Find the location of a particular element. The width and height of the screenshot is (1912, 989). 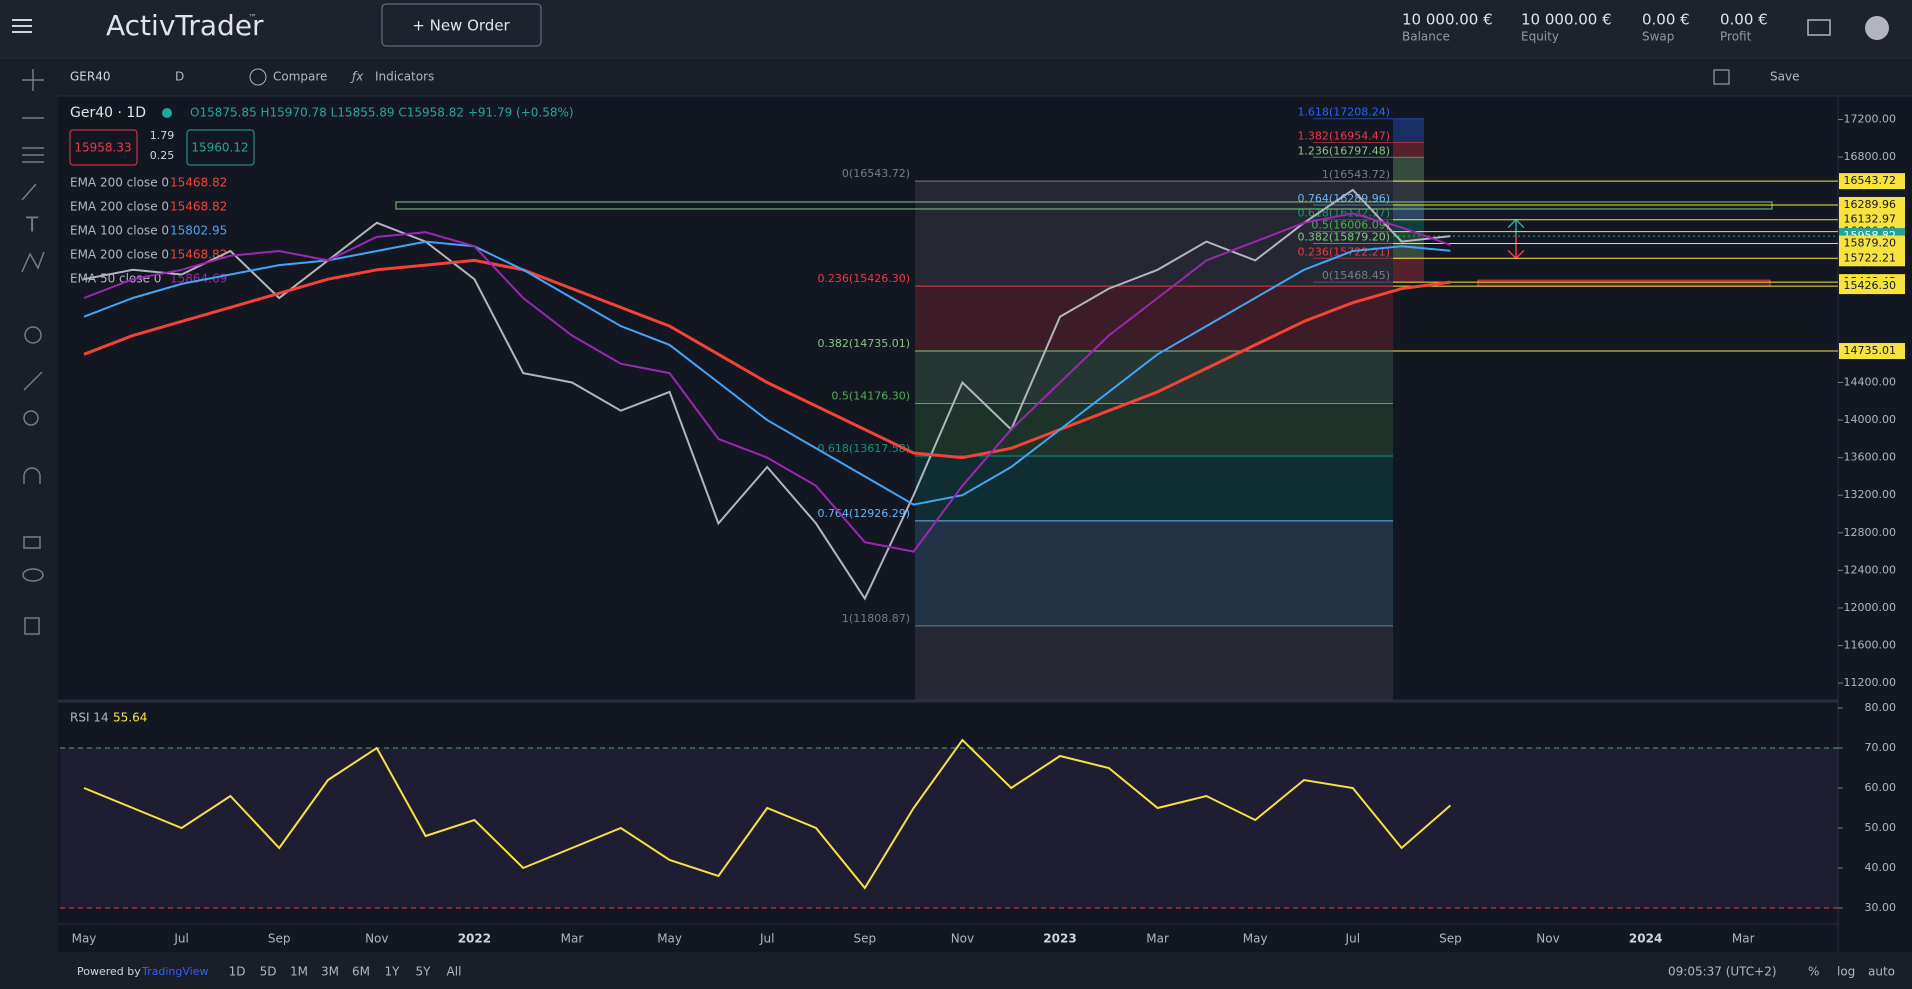

interval: D is located at coordinates (179, 77).